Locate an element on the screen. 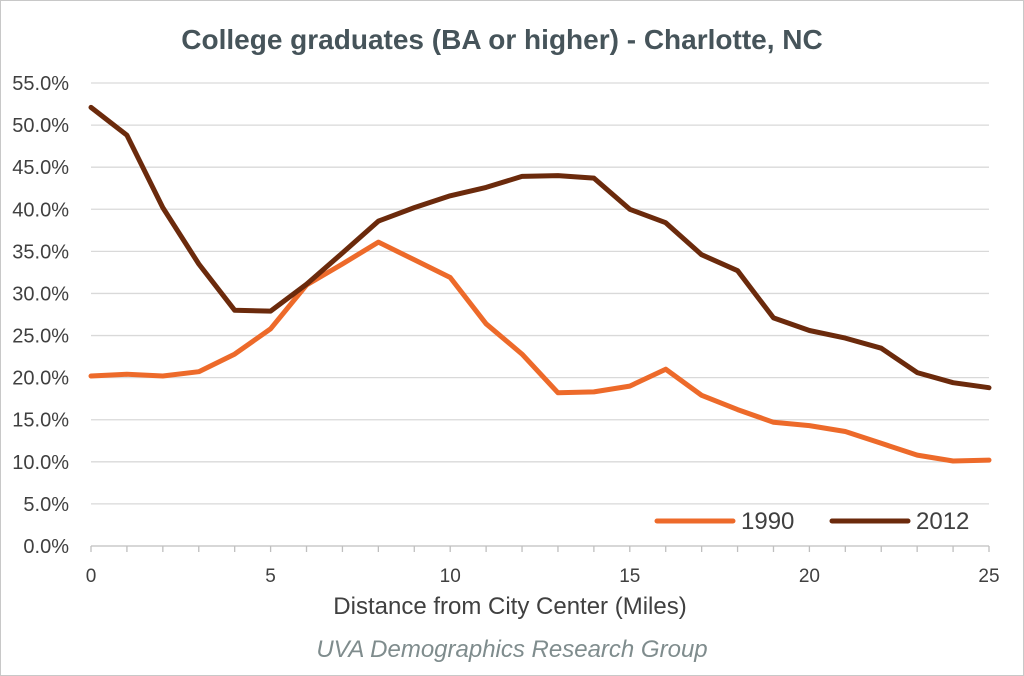  x-axis-label: Distance from City Center (Miles) is located at coordinates (509, 606).